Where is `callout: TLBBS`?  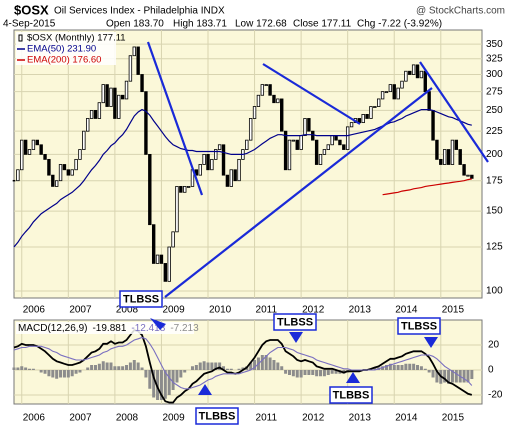
callout: TLBBS is located at coordinates (351, 395).